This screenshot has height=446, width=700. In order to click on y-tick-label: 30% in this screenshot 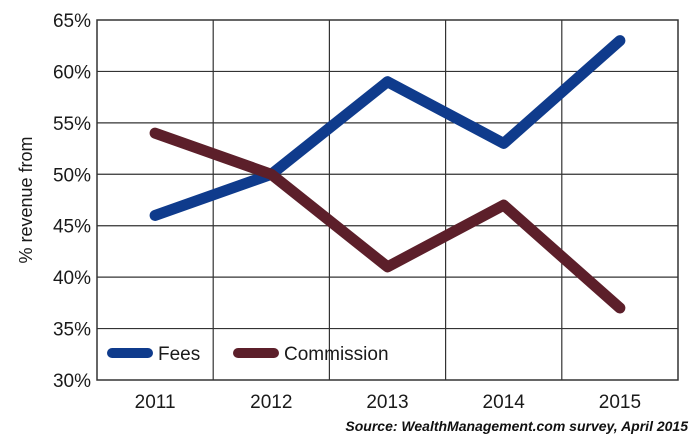, I will do `click(72, 381)`.